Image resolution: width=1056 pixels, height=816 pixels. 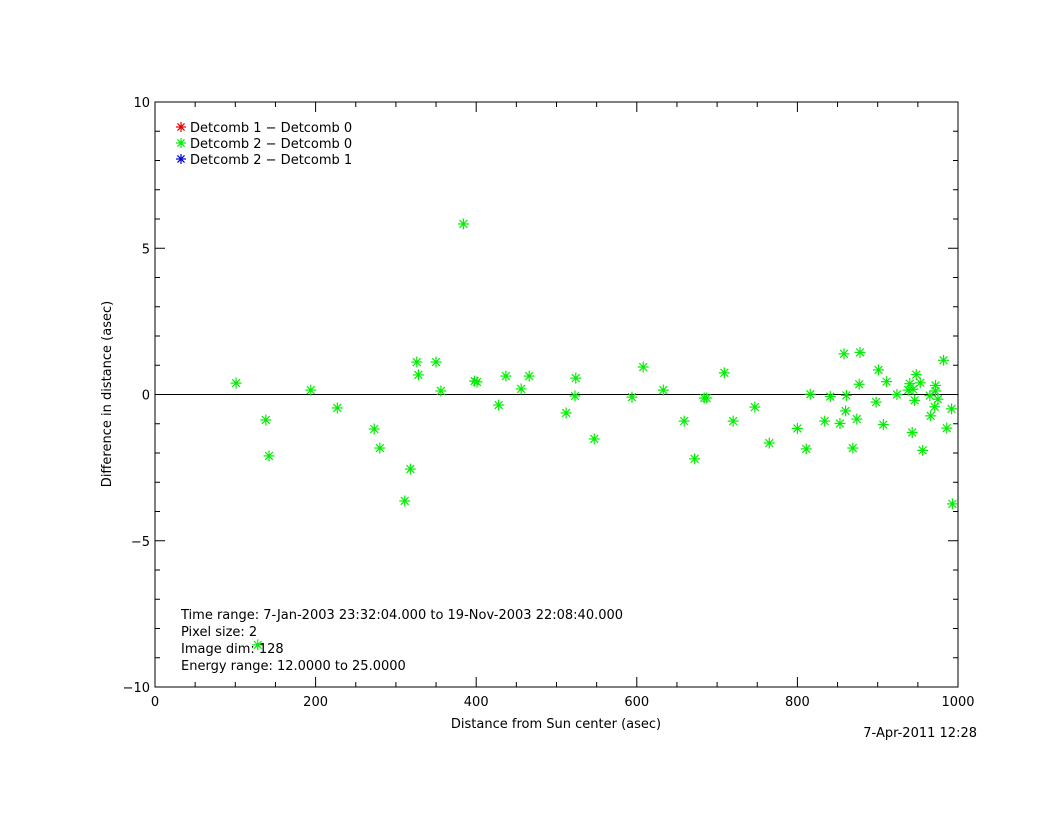 I want to click on x-tick-labels: 0 200 400 600 800 1000, so click(x=563, y=702).